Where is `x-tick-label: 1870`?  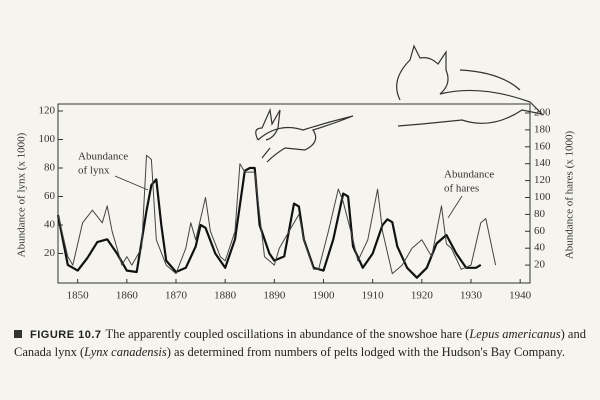 x-tick-label: 1870 is located at coordinates (176, 296).